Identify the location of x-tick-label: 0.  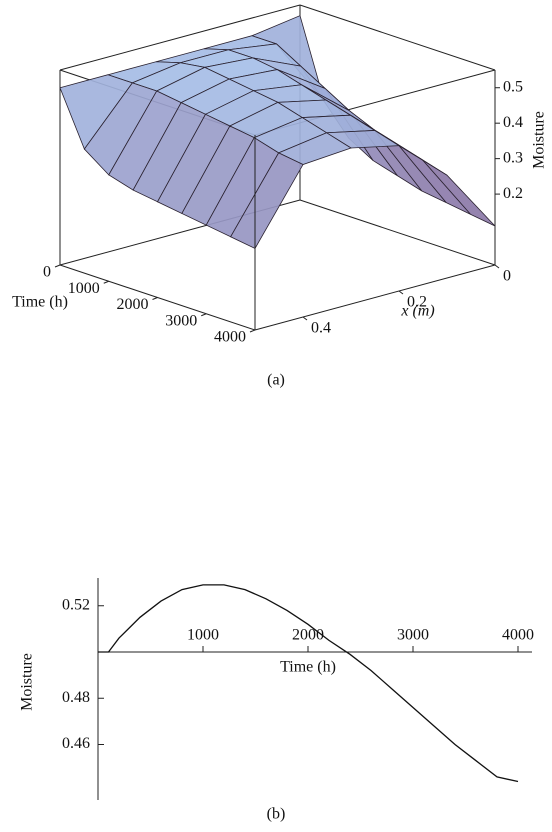
(507, 276).